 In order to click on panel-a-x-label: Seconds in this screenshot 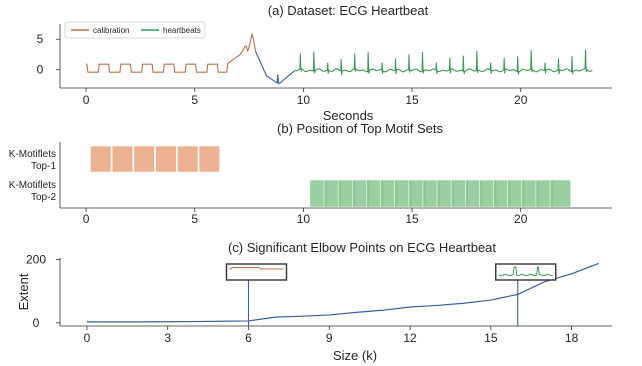, I will do `click(348, 115)`.